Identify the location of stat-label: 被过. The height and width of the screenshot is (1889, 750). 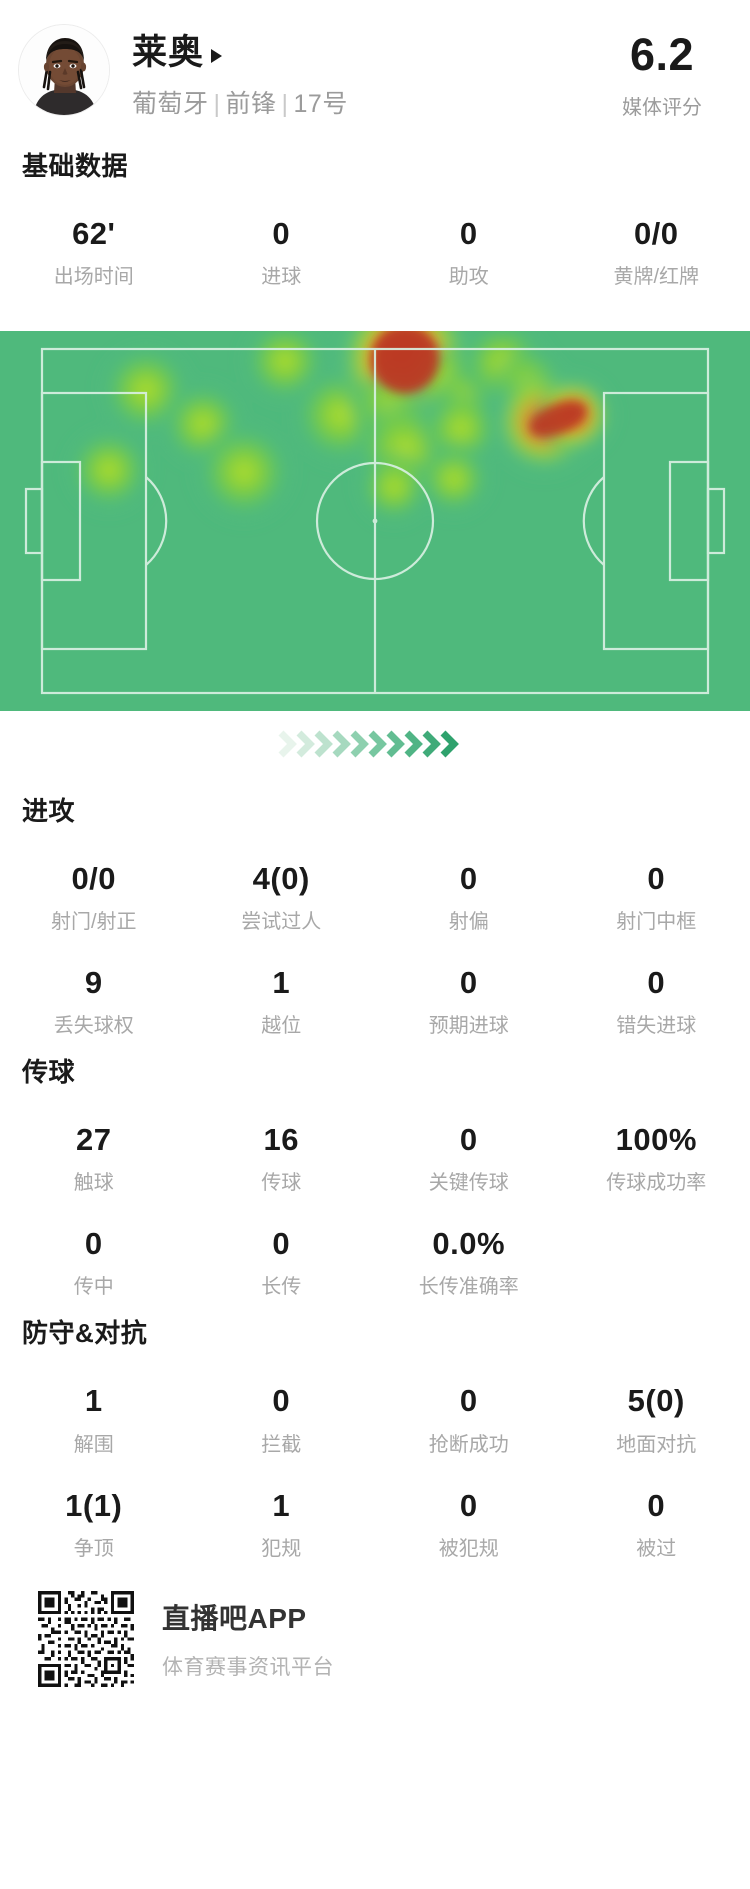
(656, 1548).